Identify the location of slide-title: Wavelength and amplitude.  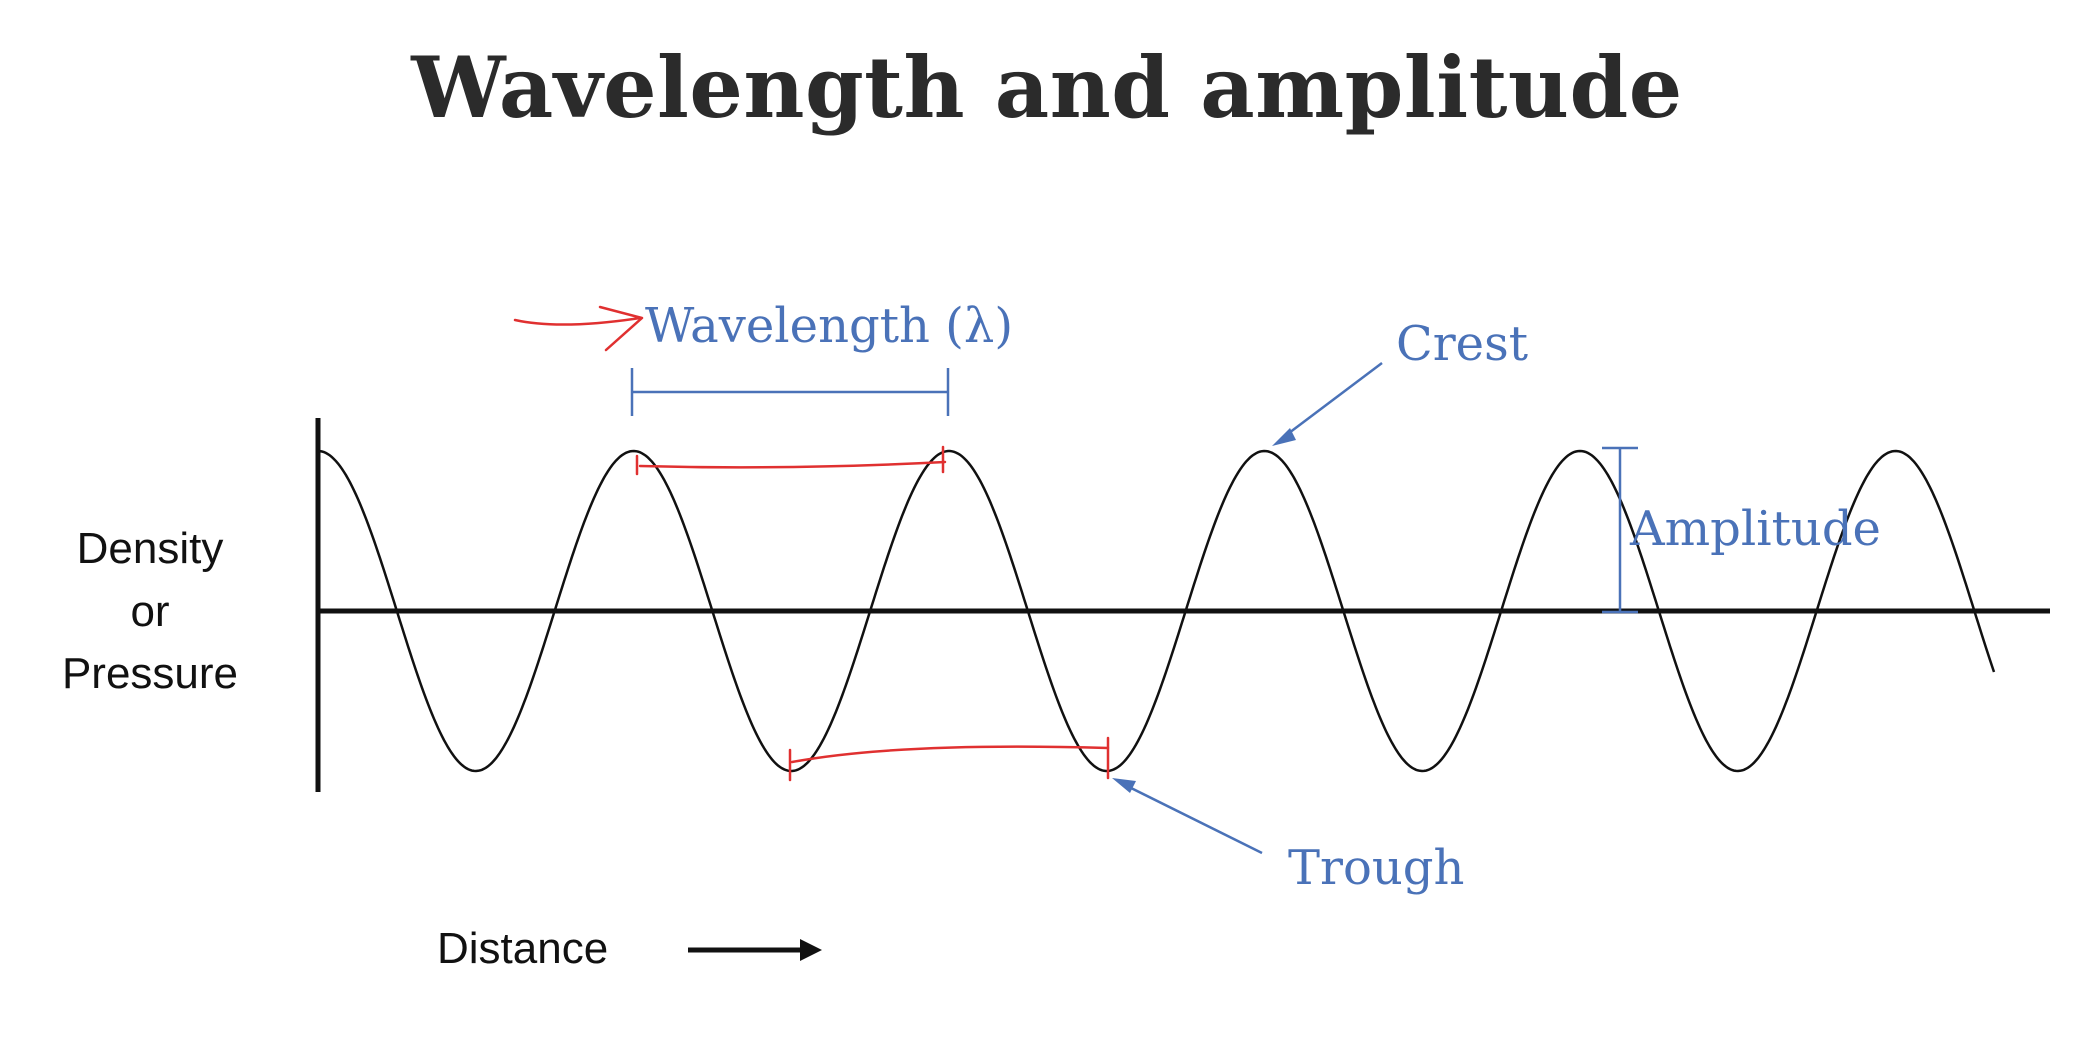
(1047, 87).